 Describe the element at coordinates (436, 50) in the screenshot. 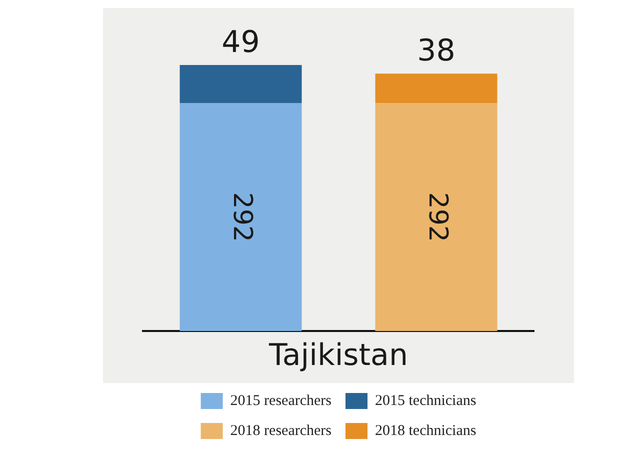

I see `data-label: 38` at that location.